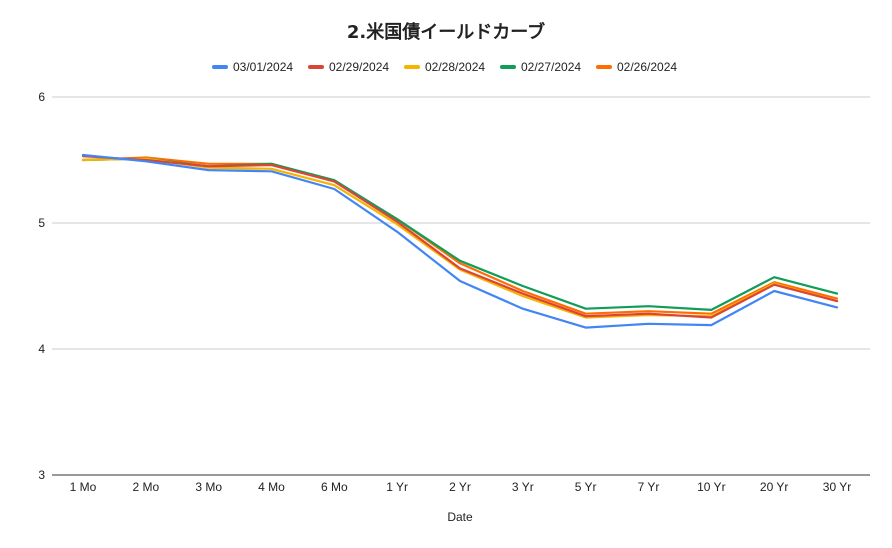 The height and width of the screenshot is (548, 892). What do you see at coordinates (455, 67) in the screenshot?
I see `legend-label: 02/28/2024` at bounding box center [455, 67].